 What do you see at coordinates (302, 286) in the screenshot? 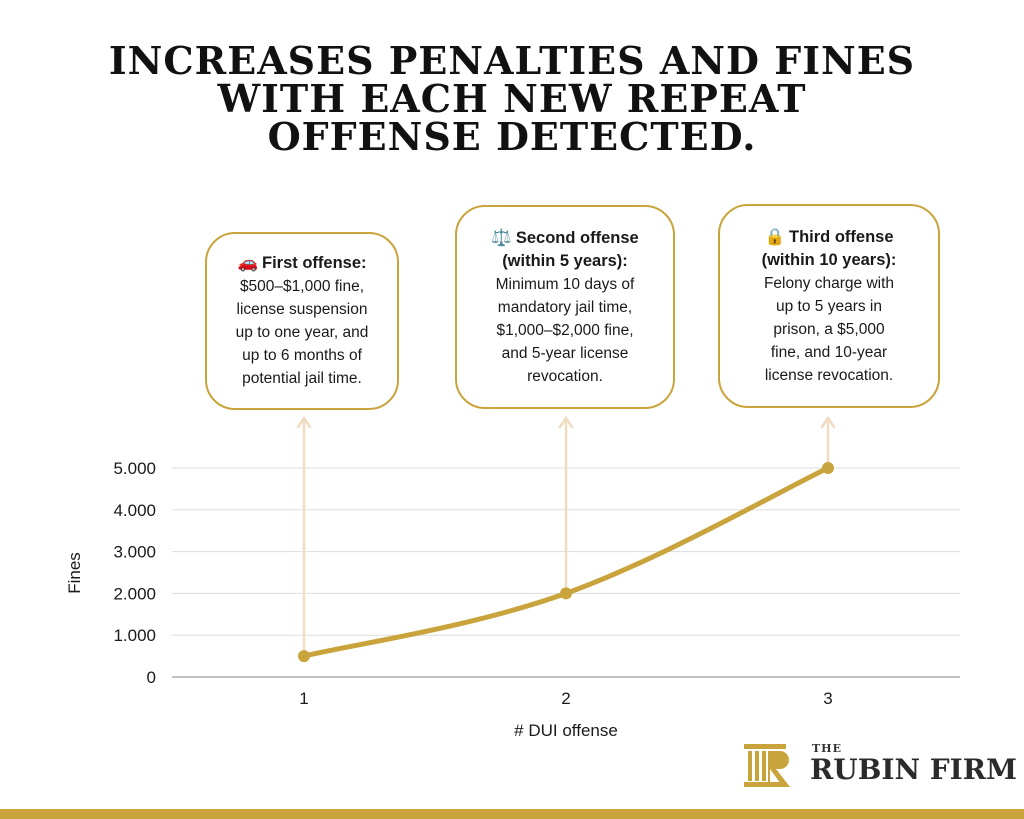
I see `callout-line: $500–$1,000 fine,` at bounding box center [302, 286].